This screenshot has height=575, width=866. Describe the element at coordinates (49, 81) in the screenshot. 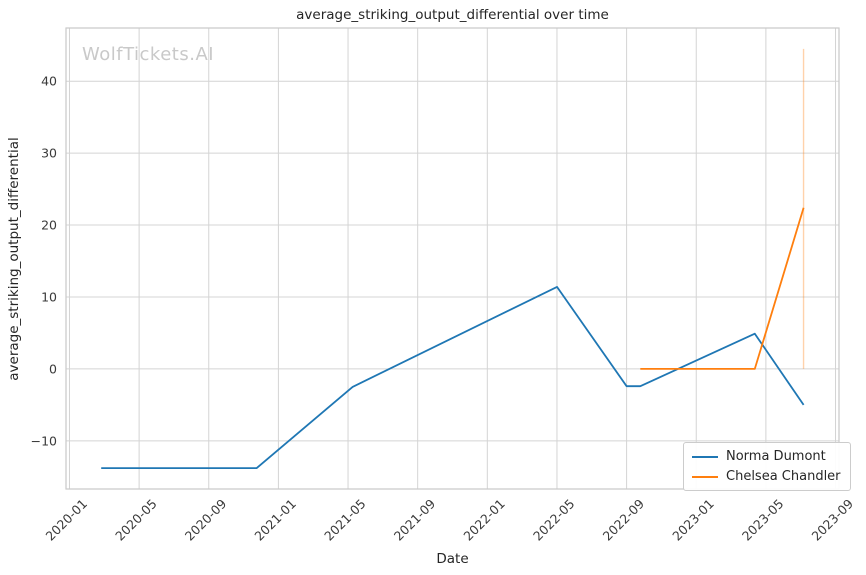

I see `y-tick-label: 40` at that location.